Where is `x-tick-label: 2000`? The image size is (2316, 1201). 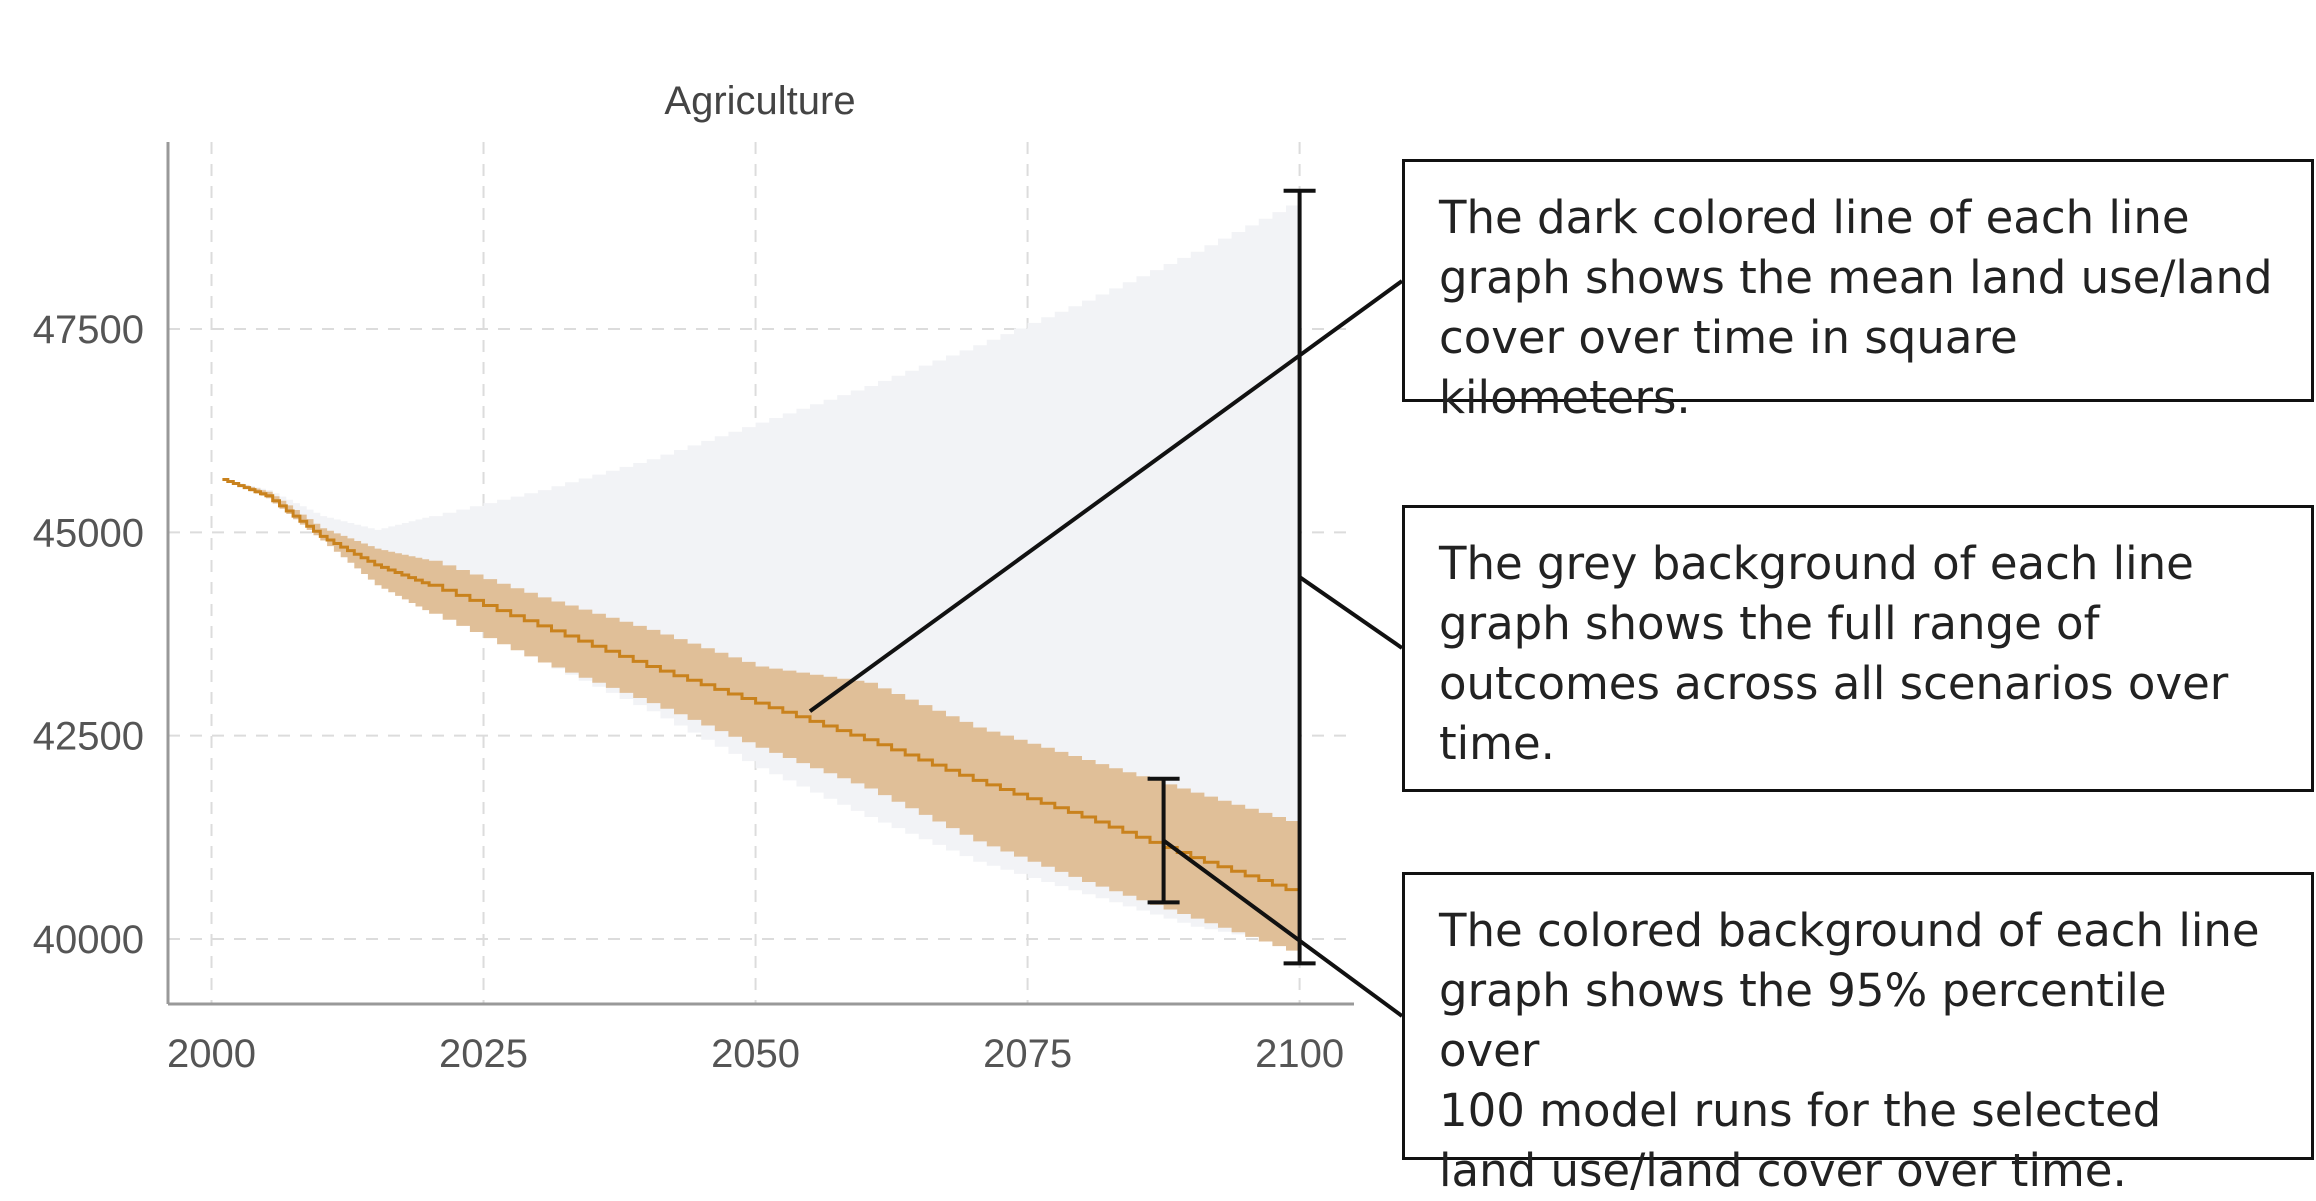 x-tick-label: 2000 is located at coordinates (211, 1054).